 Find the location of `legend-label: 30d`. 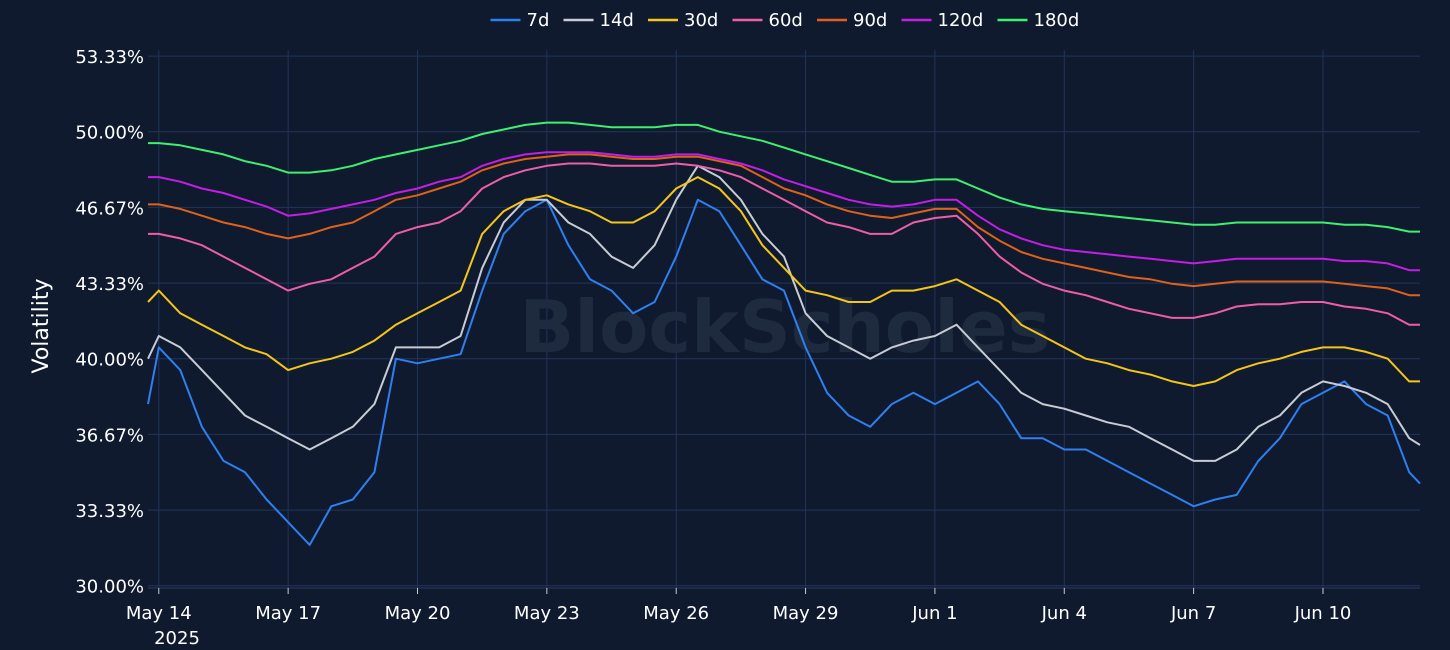

legend-label: 30d is located at coordinates (701, 20).